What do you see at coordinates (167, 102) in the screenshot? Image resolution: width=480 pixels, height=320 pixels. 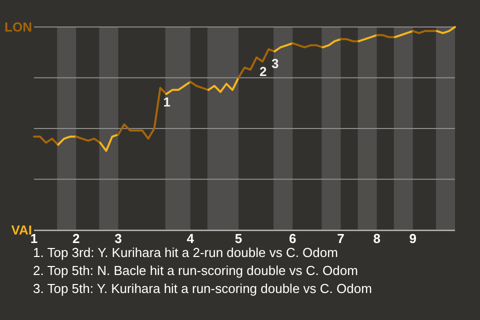 I see `annotation: 1` at bounding box center [167, 102].